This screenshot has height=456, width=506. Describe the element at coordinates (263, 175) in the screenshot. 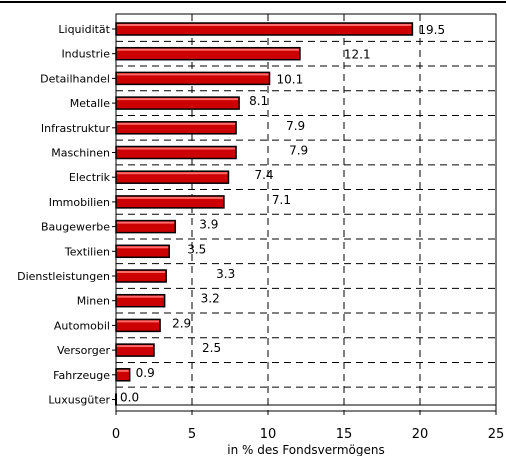

I see `data-label: 7.4` at that location.